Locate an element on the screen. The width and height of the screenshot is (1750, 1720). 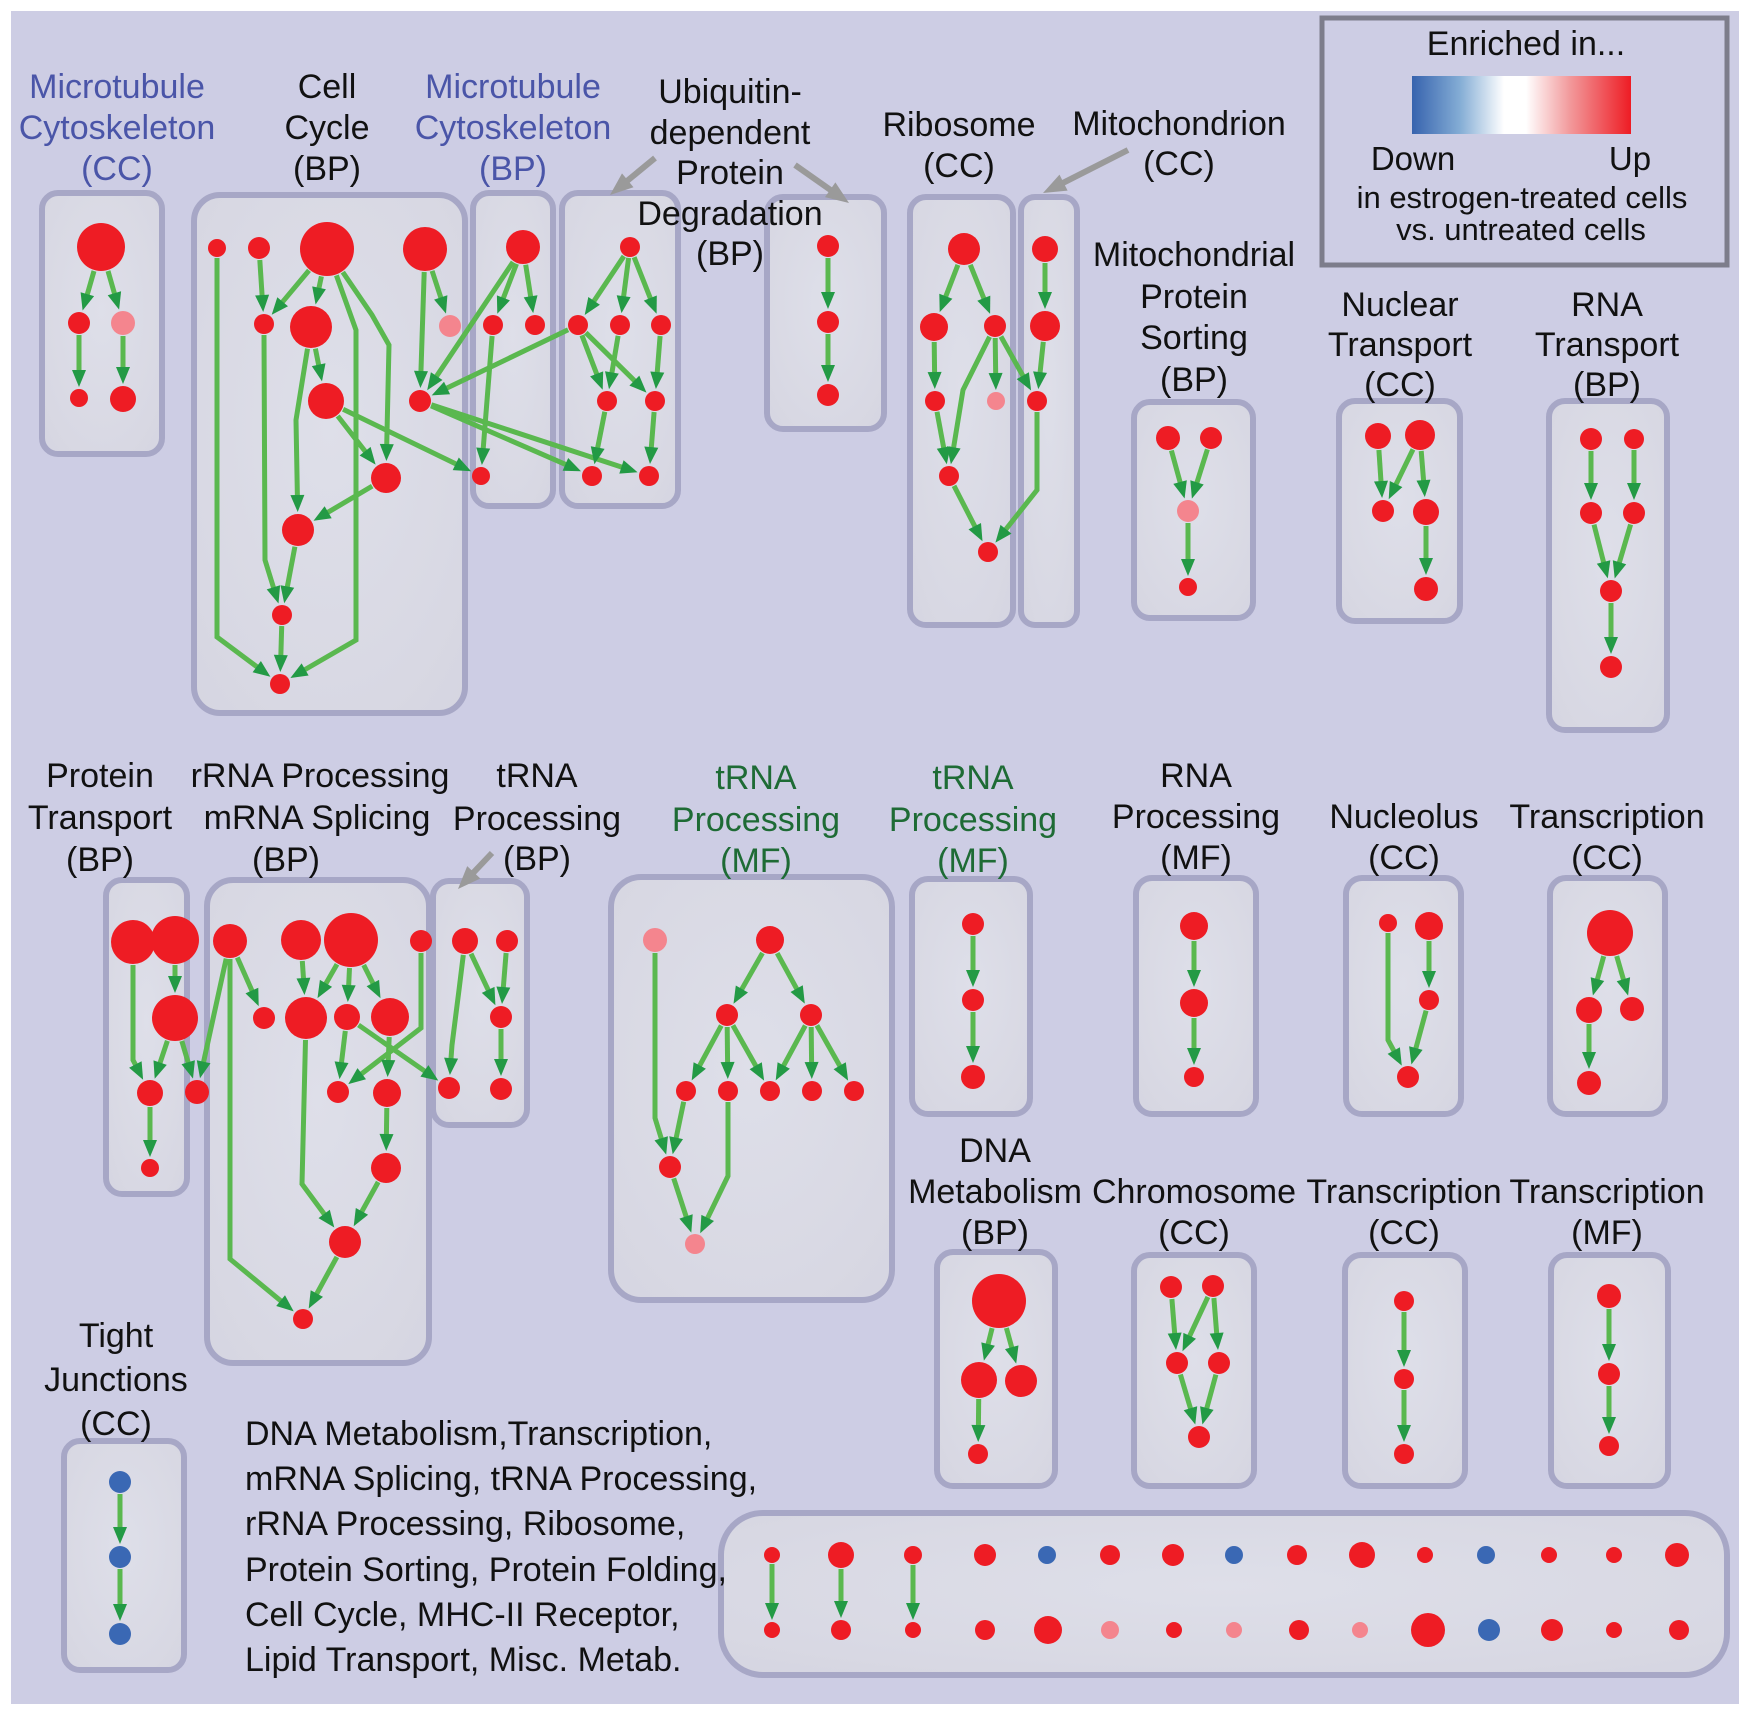
svg-text: Mitochondrion is located at coordinates (1179, 124).